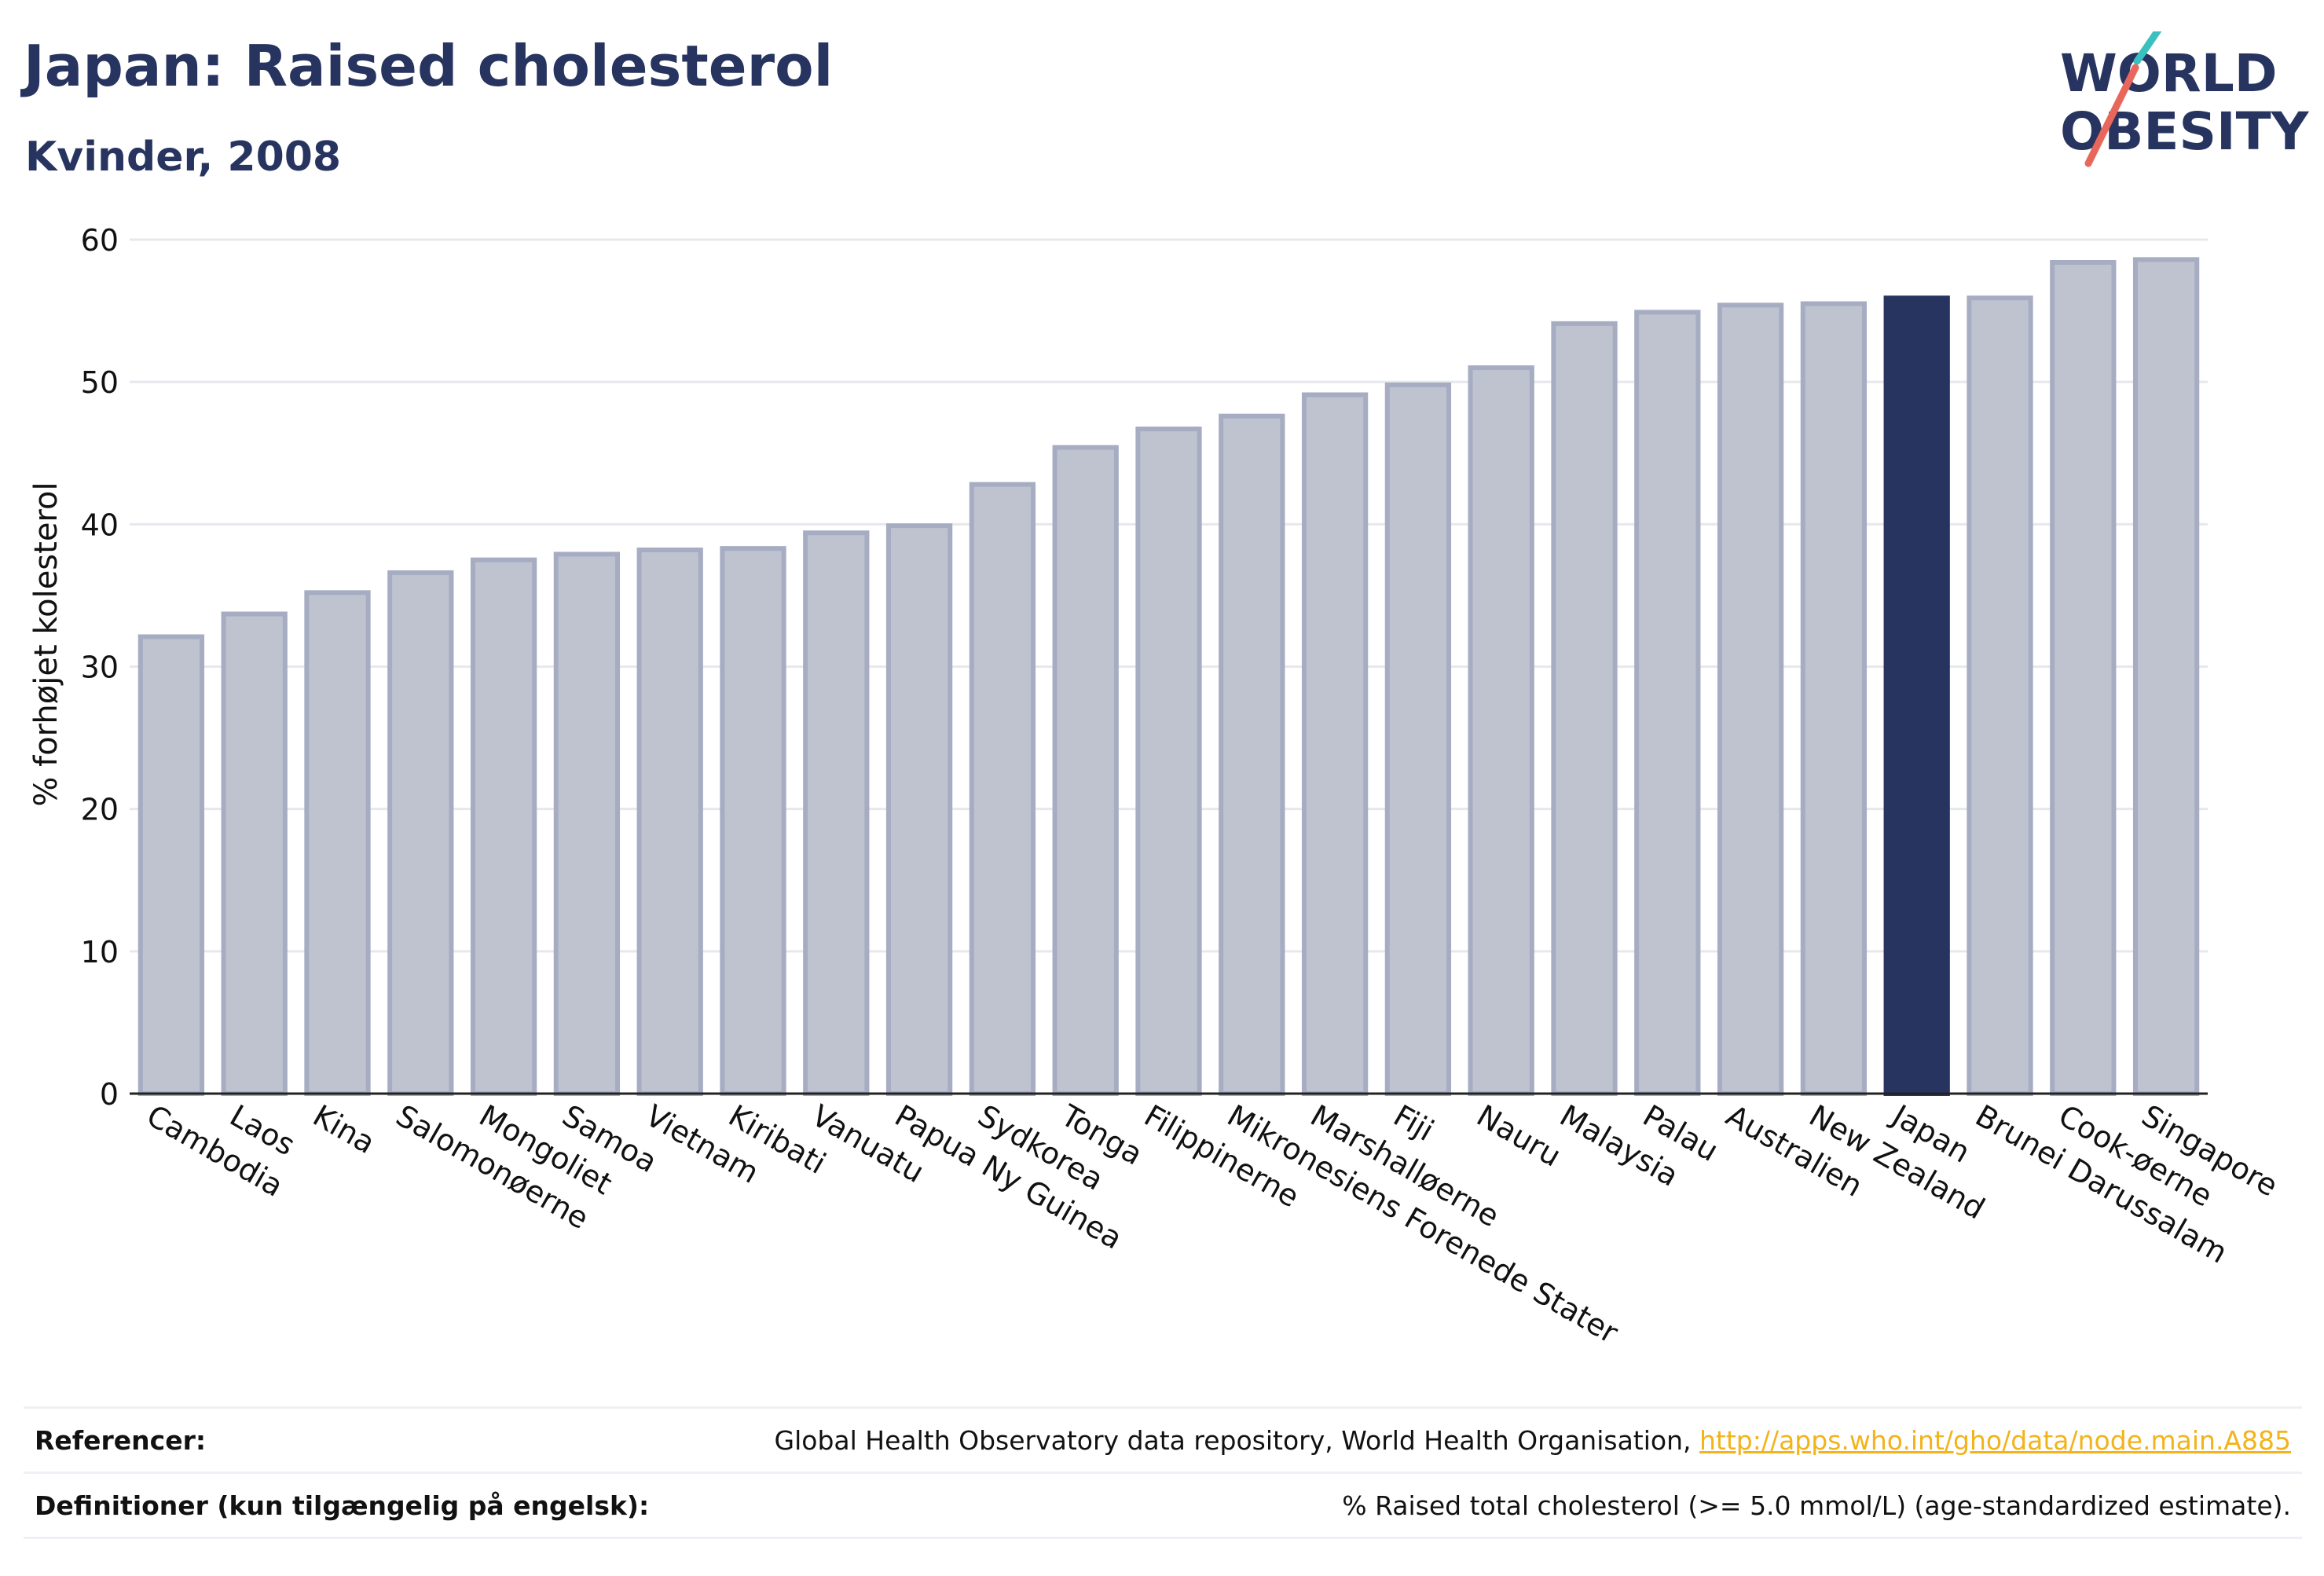 The height and width of the screenshot is (1576, 2324). What do you see at coordinates (183, 157) in the screenshot?
I see `chart-subtitle: Kvinder, 2008` at bounding box center [183, 157].